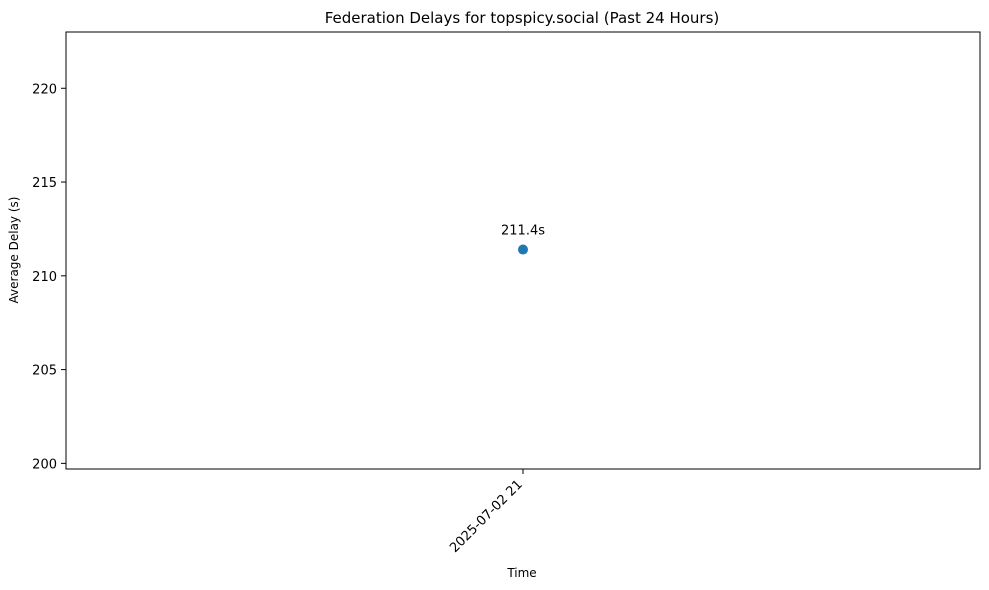  What do you see at coordinates (14, 250) in the screenshot?
I see `y-axis-label: Average Delay (s)` at bounding box center [14, 250].